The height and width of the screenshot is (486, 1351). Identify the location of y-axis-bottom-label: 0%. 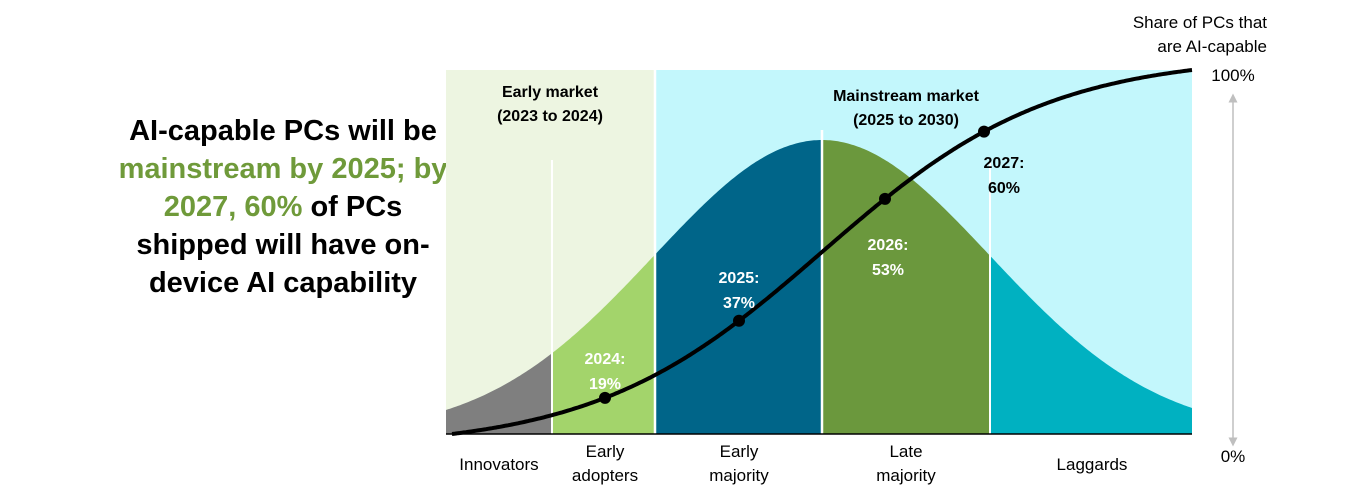
(1233, 456).